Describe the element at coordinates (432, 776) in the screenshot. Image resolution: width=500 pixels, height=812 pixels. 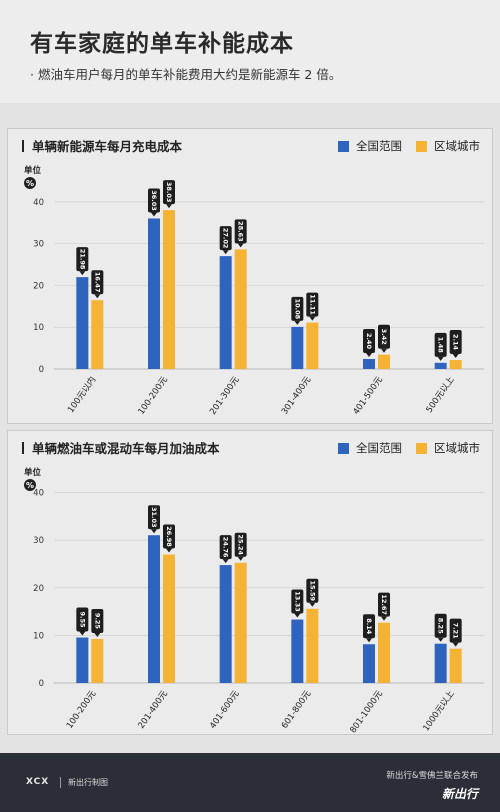
I see `publisher-text: 新出行&雪佛兰联合发布` at that location.